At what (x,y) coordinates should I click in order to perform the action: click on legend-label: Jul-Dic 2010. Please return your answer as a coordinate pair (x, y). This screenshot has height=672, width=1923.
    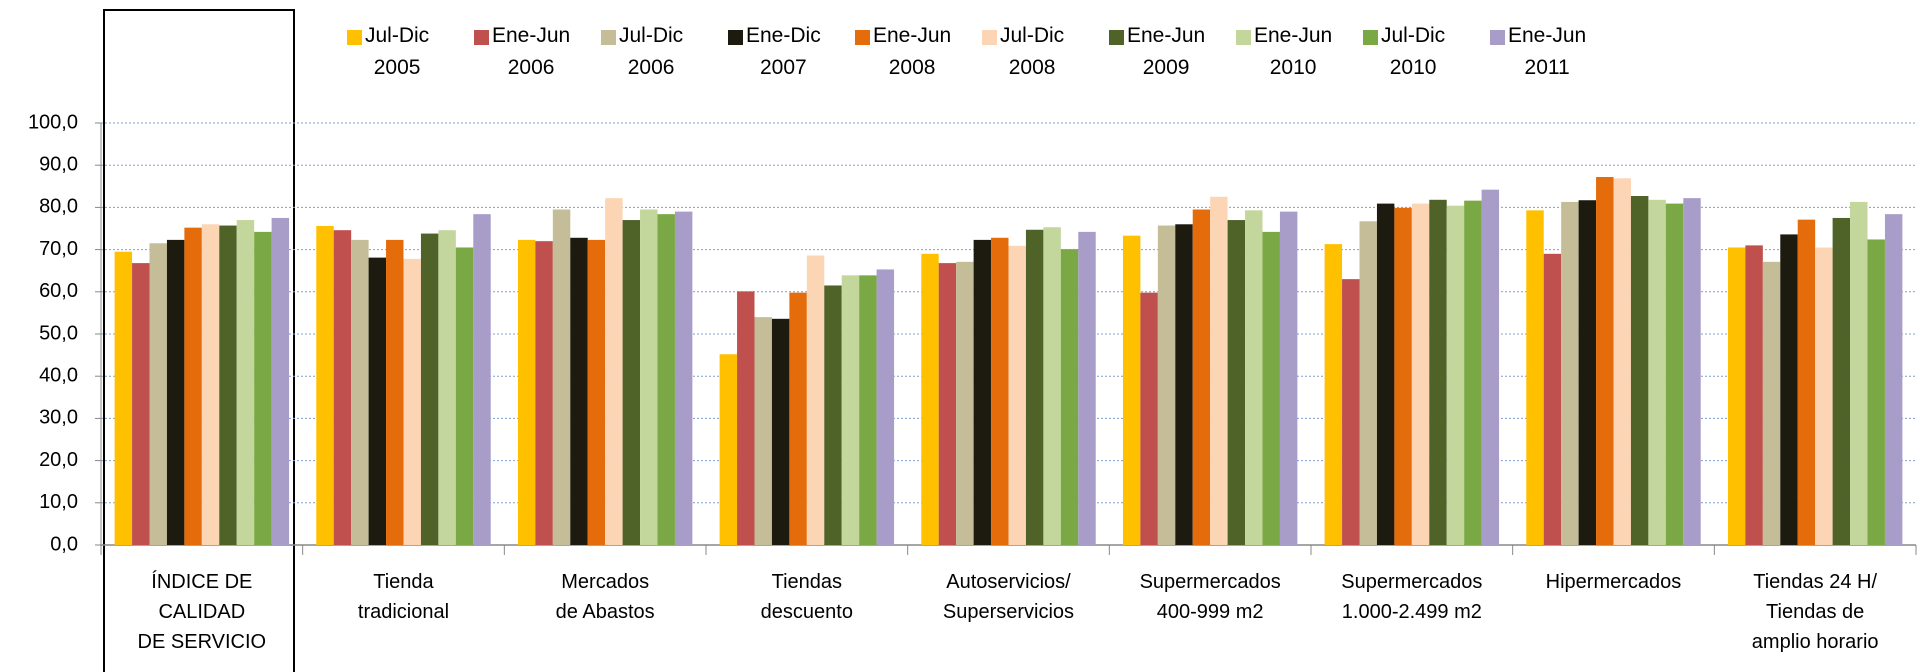
    Looking at the image, I should click on (1413, 51).